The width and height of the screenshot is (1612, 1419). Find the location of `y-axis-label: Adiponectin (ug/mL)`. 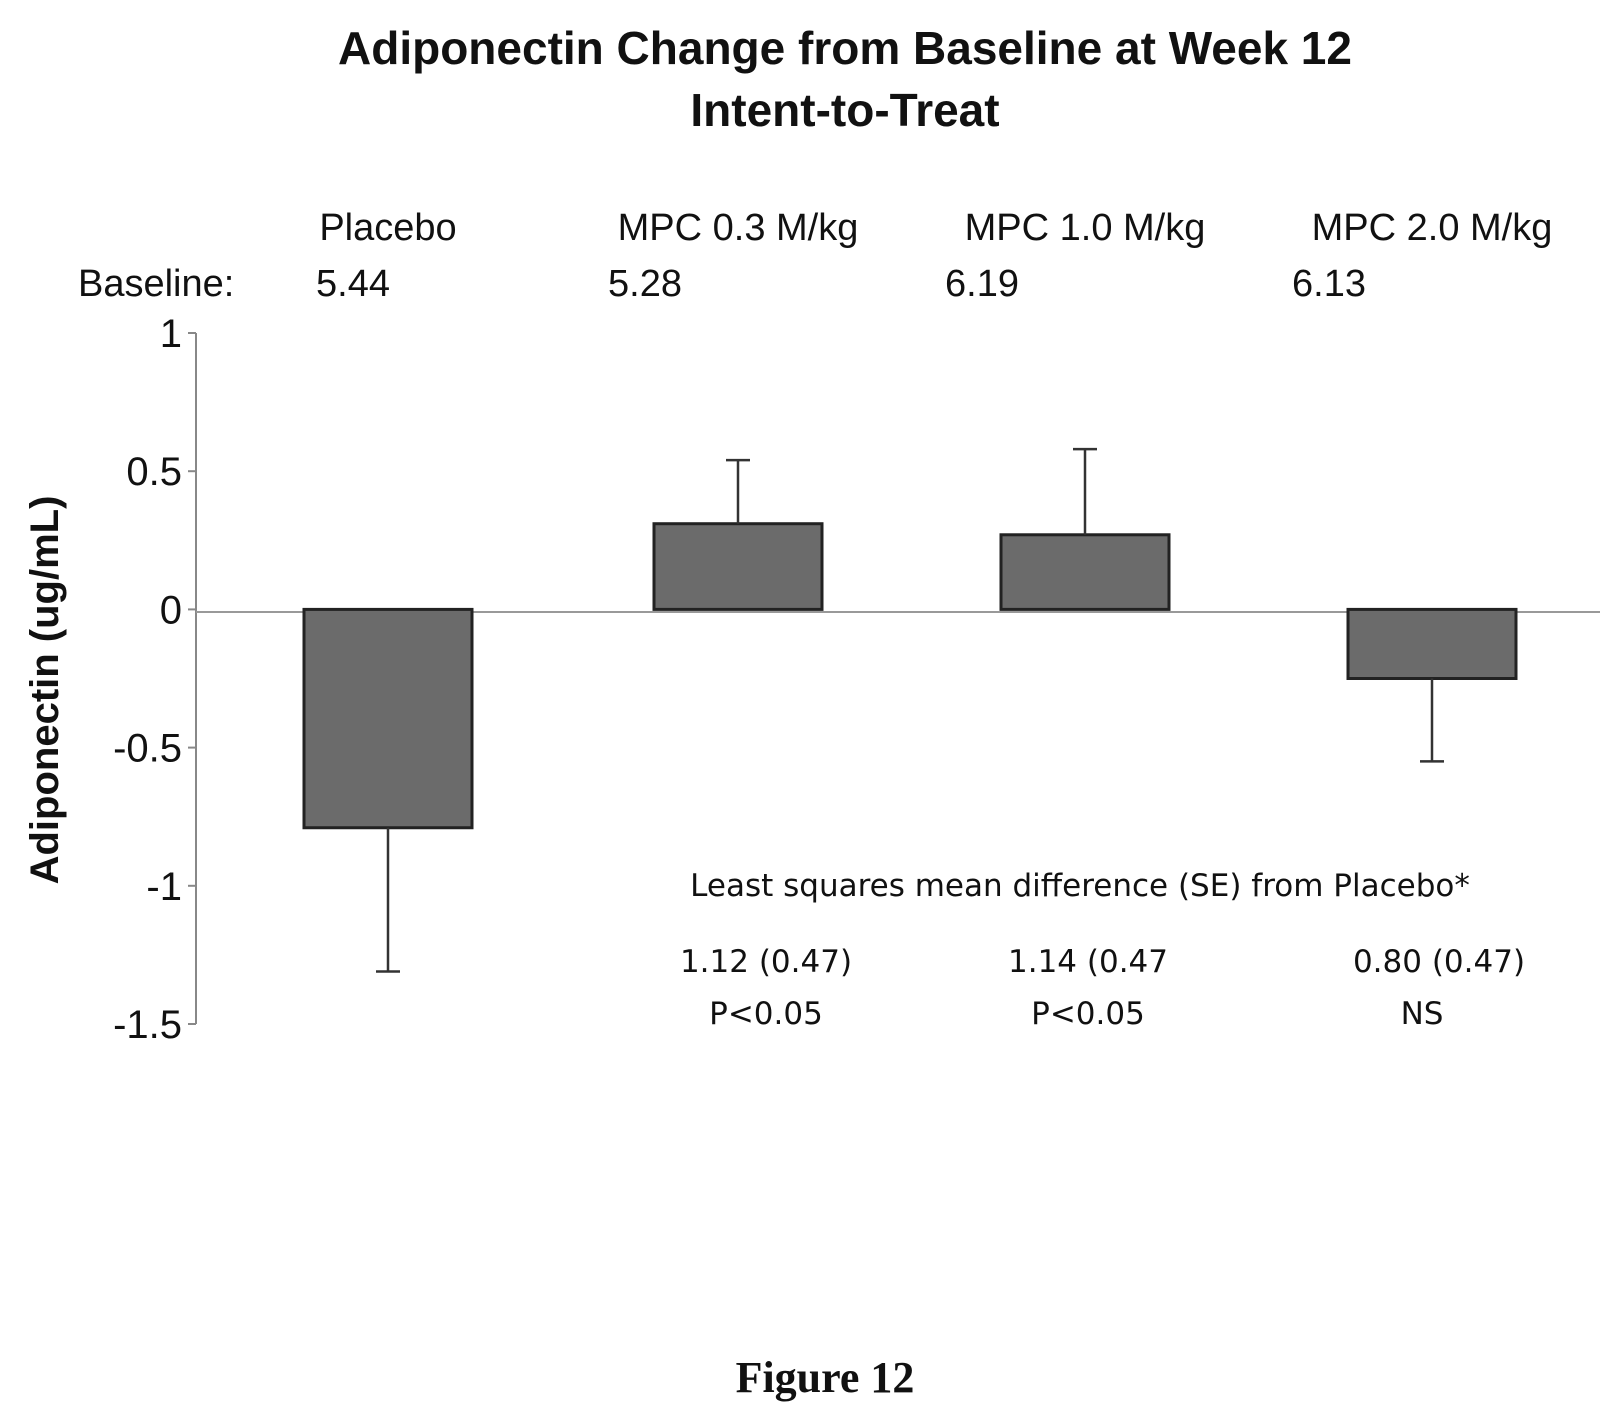

y-axis-label: Adiponectin (ug/mL) is located at coordinates (45, 690).